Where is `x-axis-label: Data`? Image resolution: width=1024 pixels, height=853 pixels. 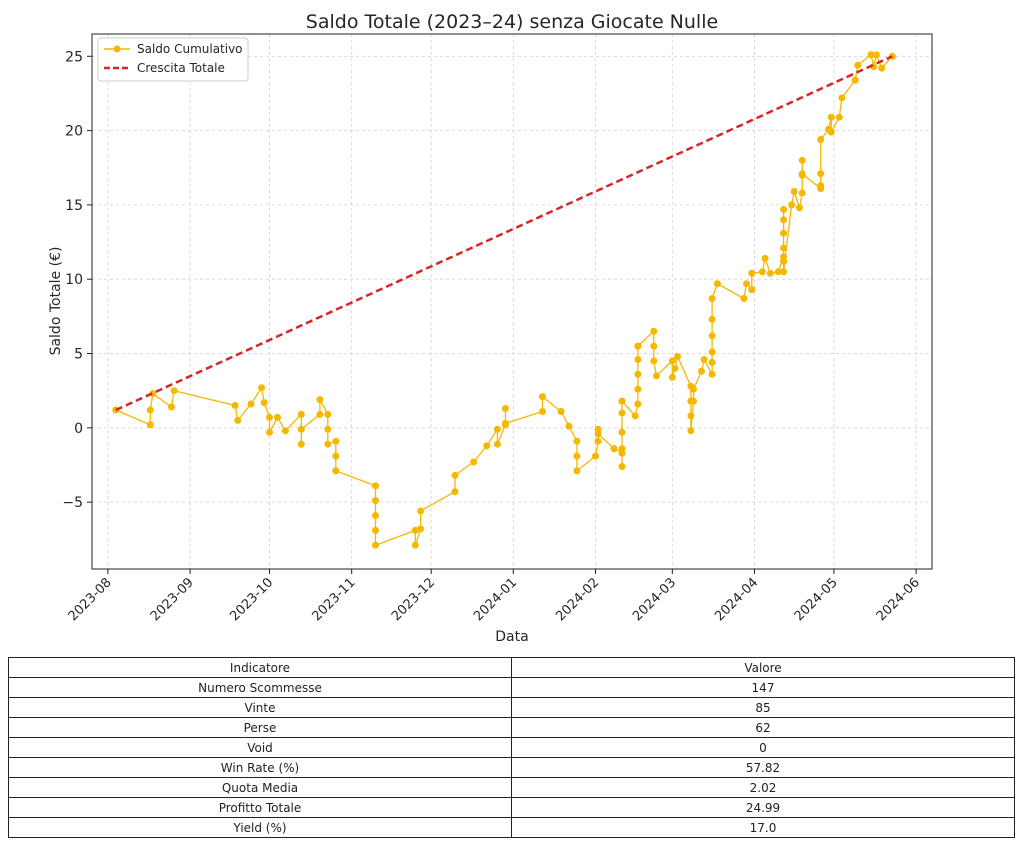 x-axis-label: Data is located at coordinates (511, 637).